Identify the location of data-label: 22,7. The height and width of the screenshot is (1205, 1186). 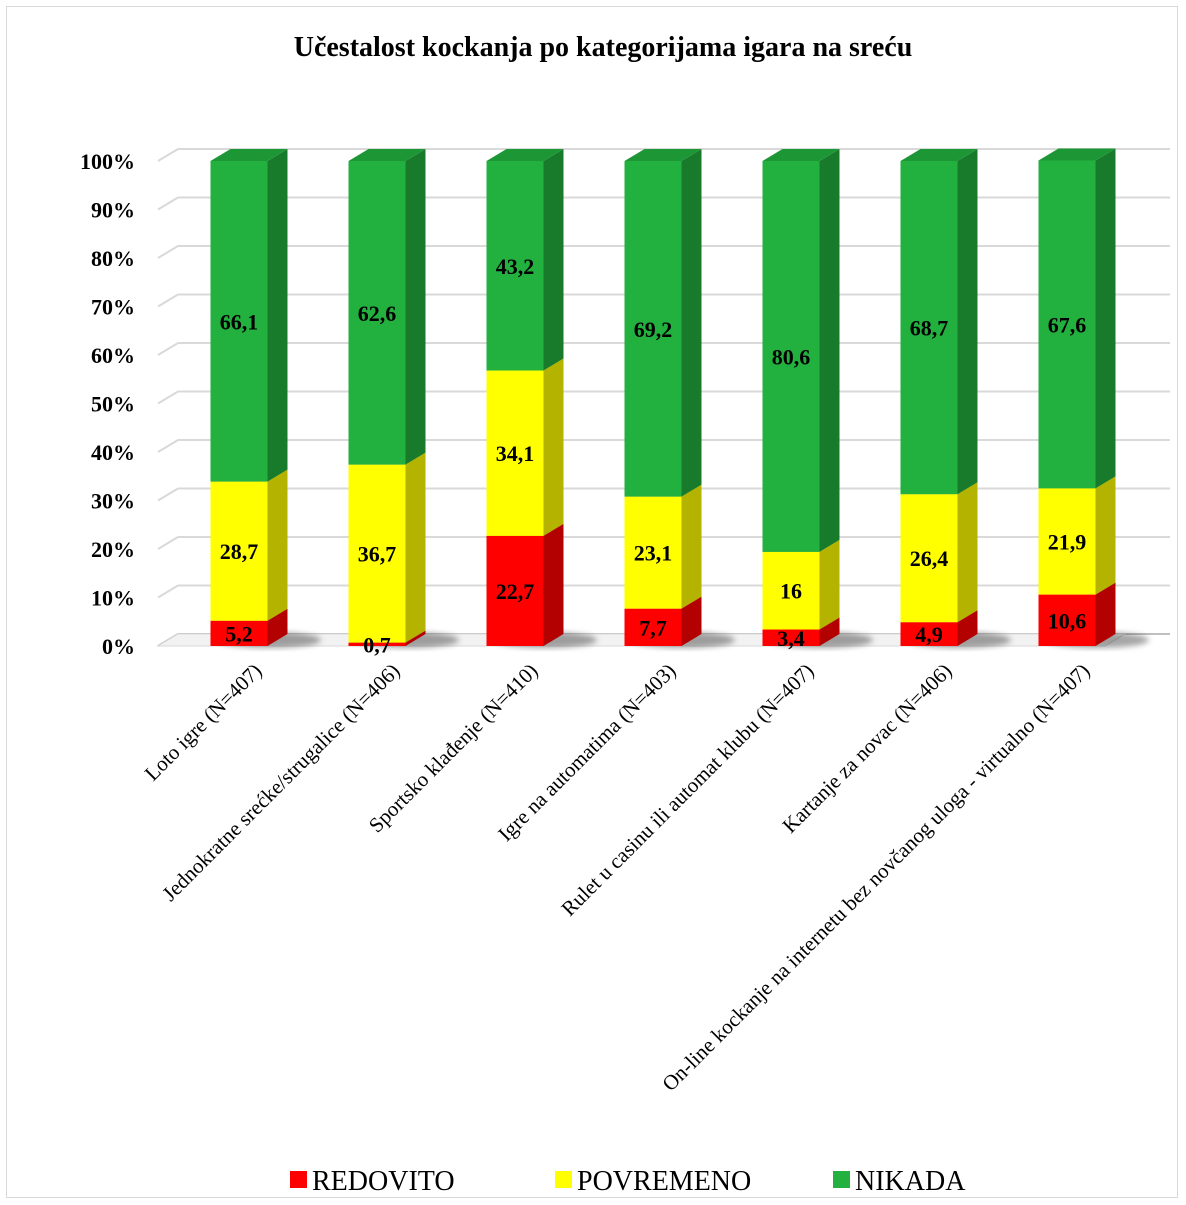
(515, 591).